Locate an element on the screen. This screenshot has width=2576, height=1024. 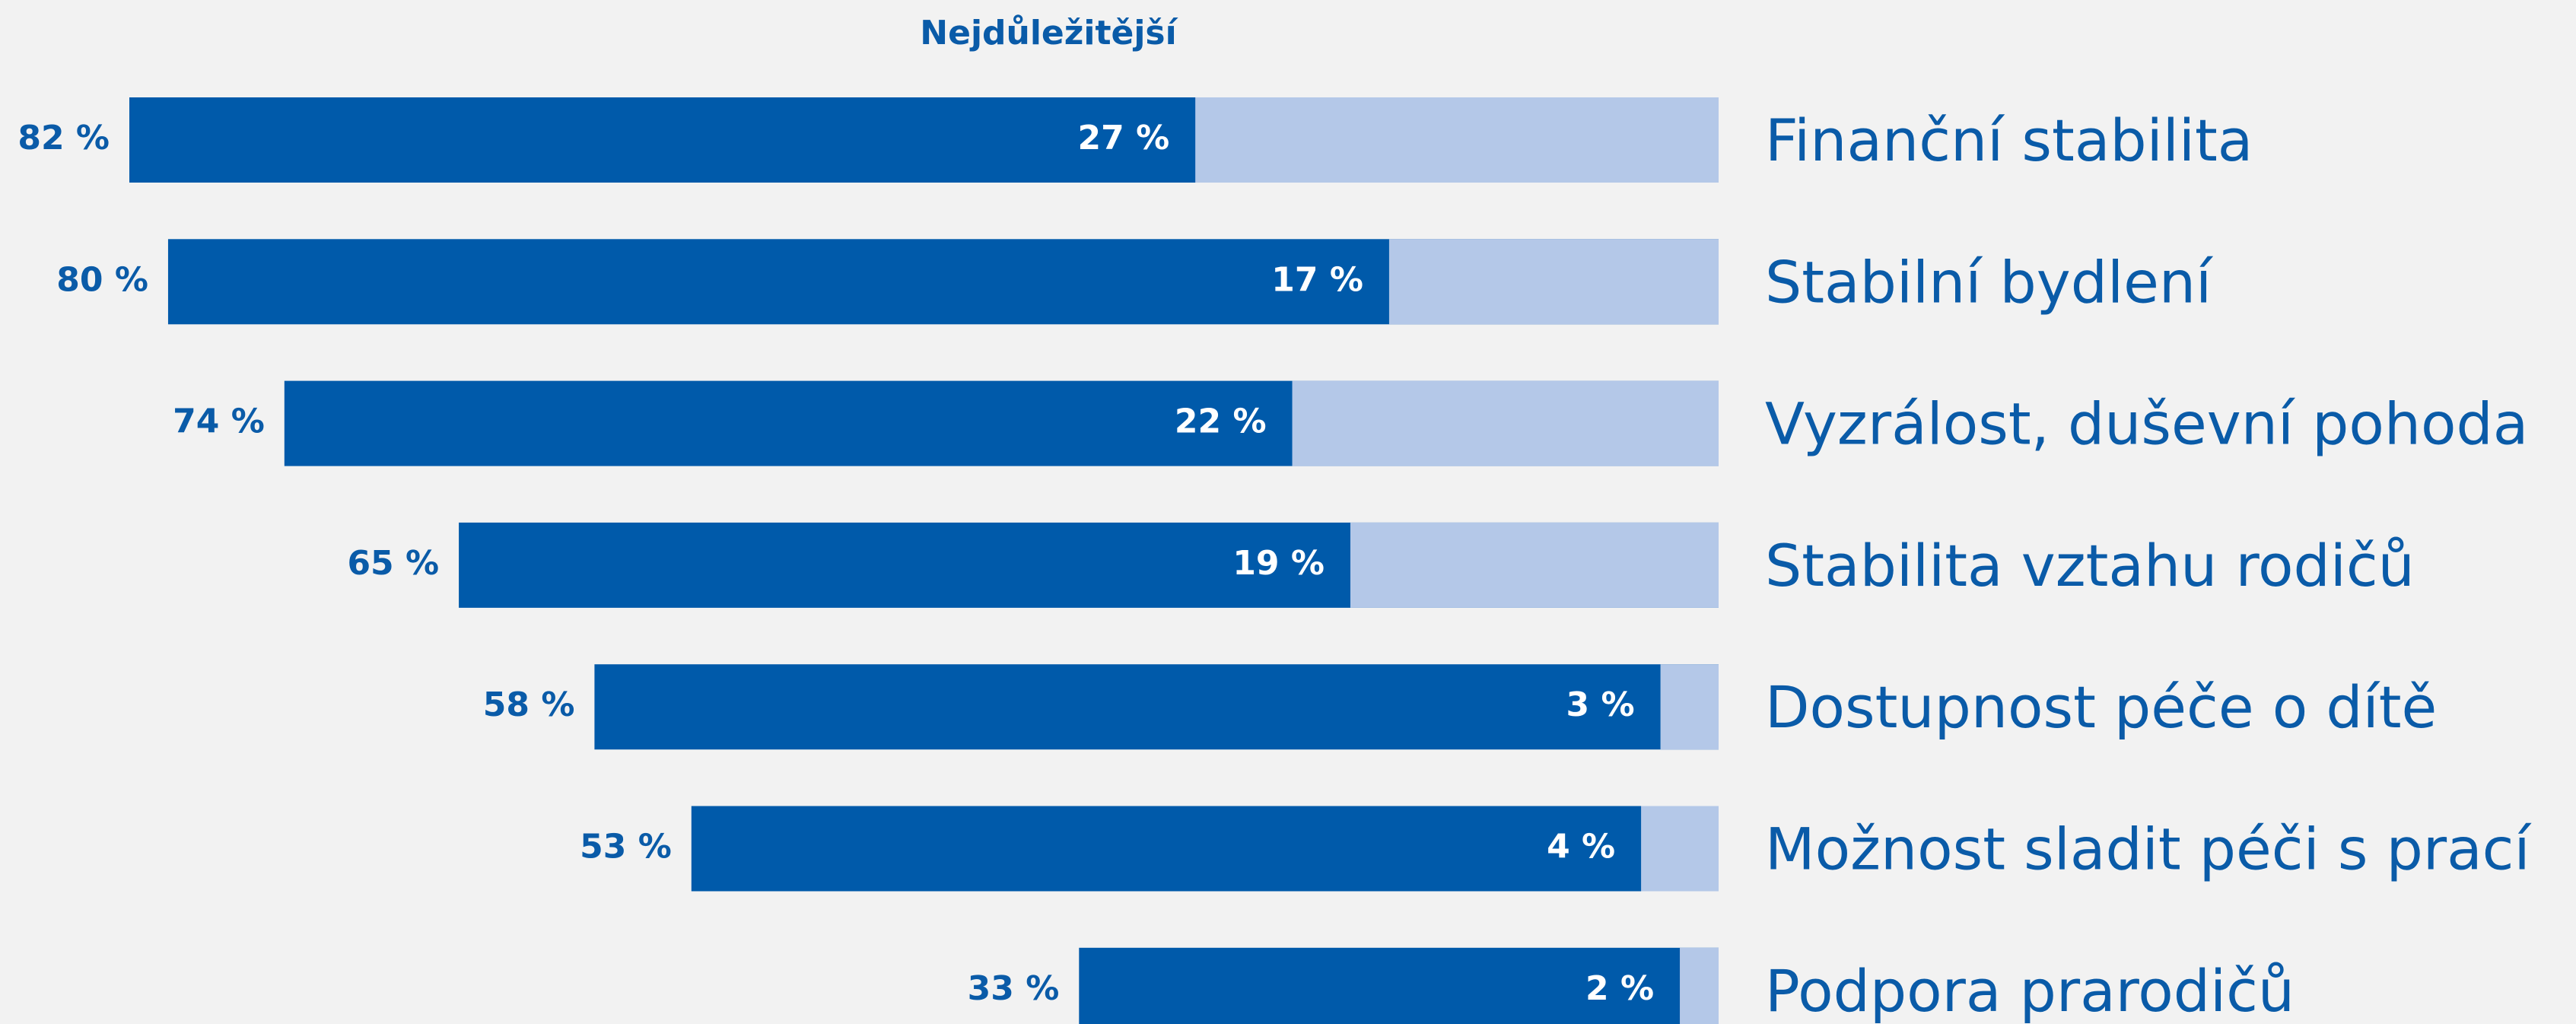
total-label: 80 % is located at coordinates (102, 279).